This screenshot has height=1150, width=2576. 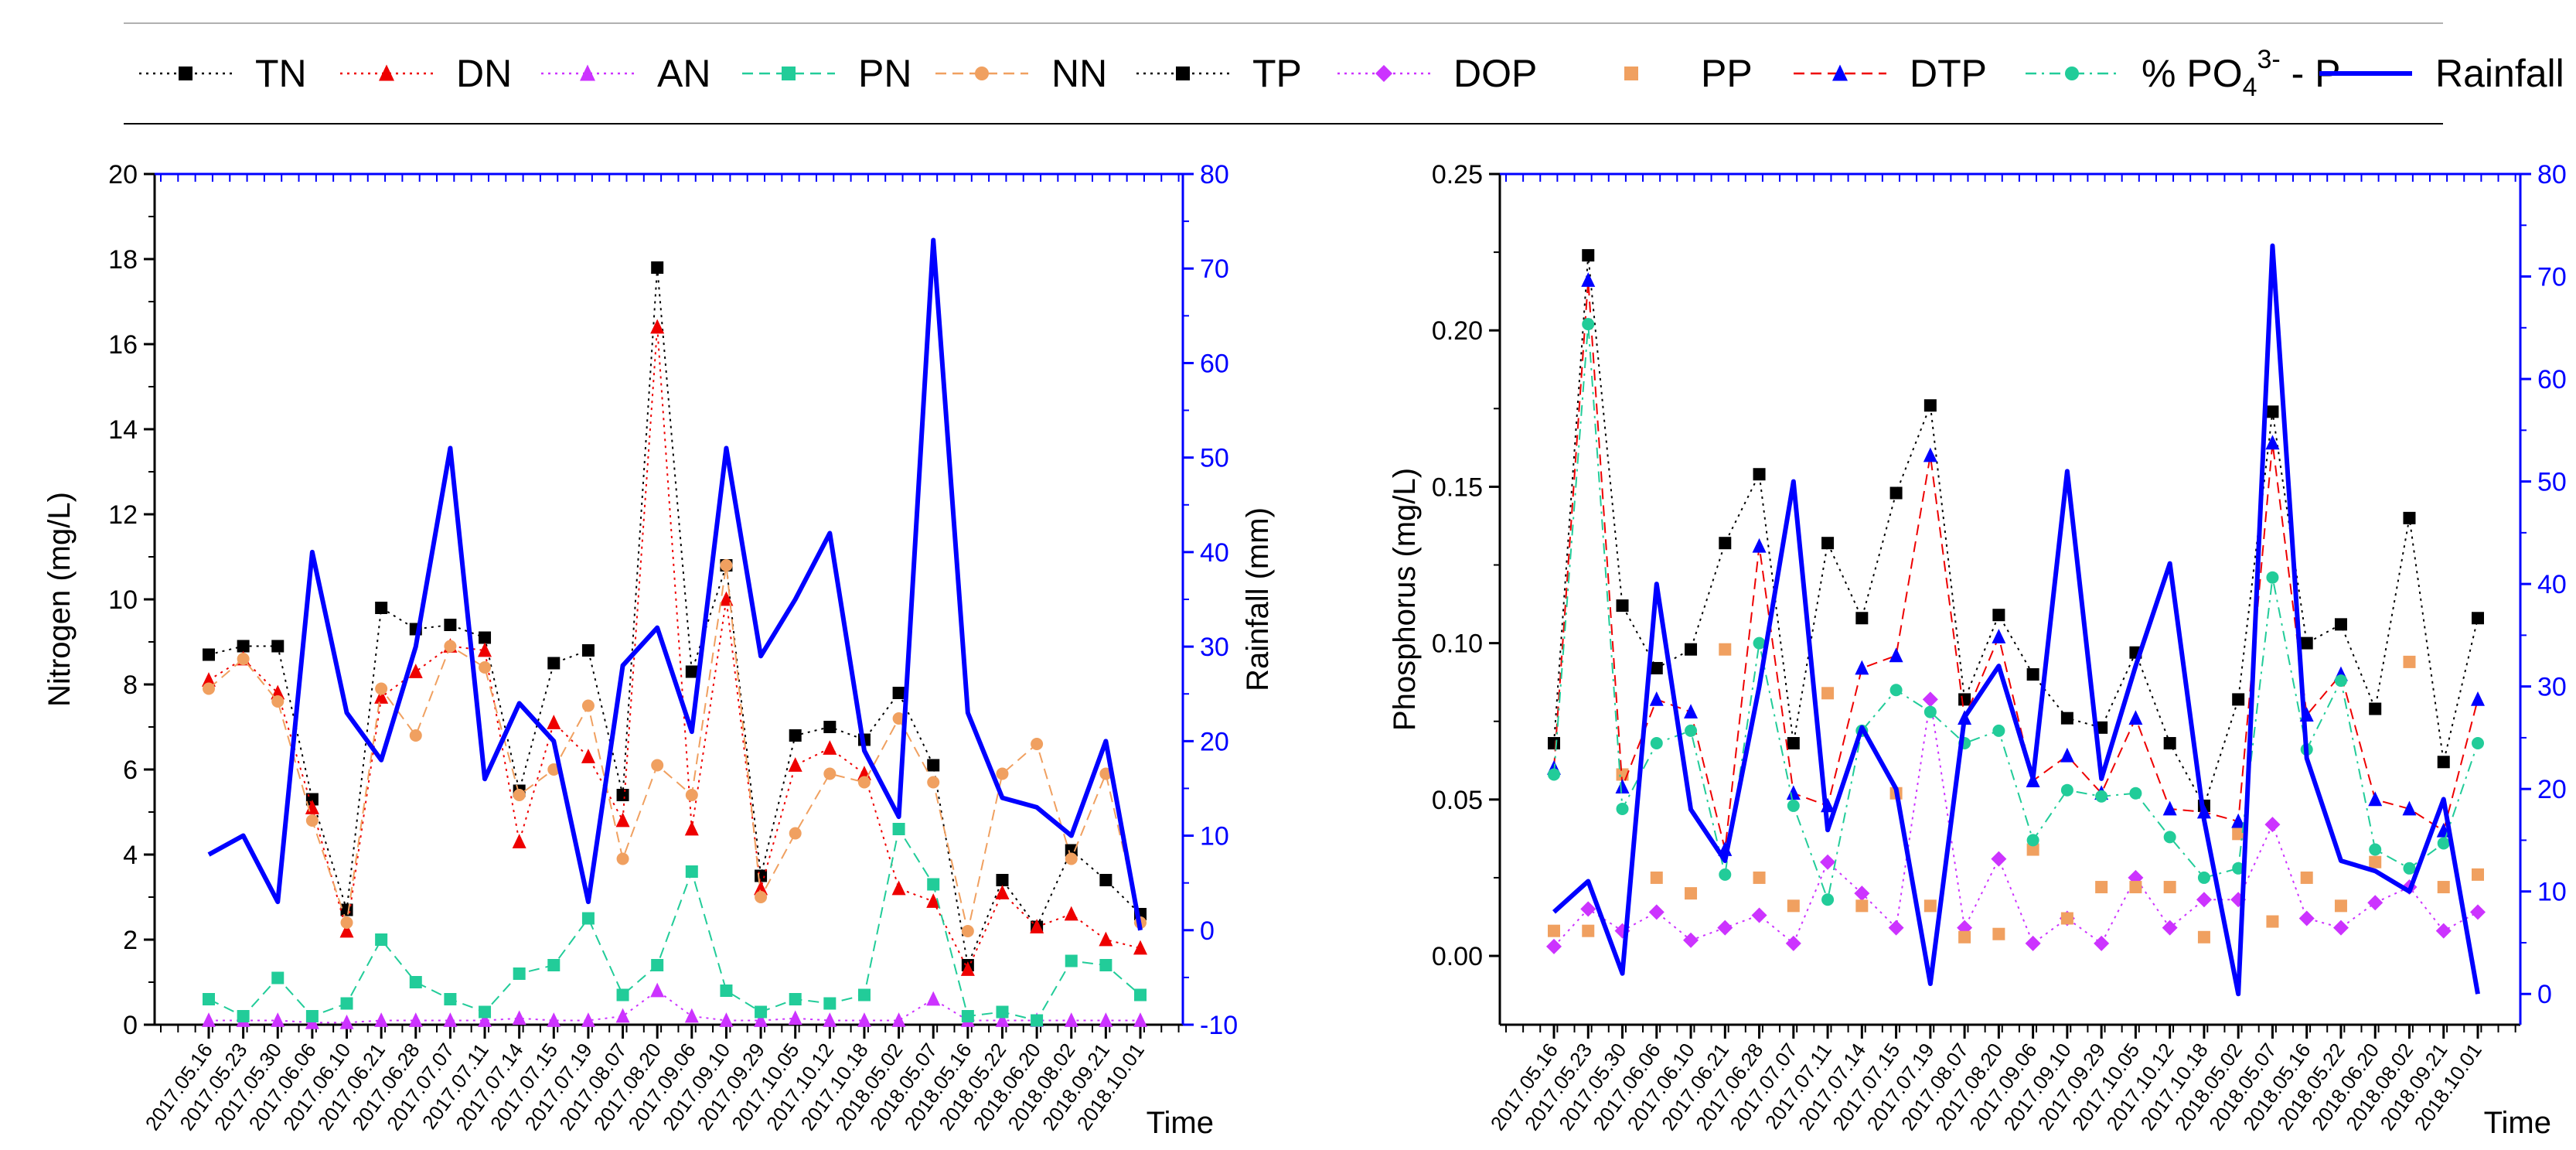 What do you see at coordinates (1631, 73) in the screenshot?
I see `legend-marker-pp` at bounding box center [1631, 73].